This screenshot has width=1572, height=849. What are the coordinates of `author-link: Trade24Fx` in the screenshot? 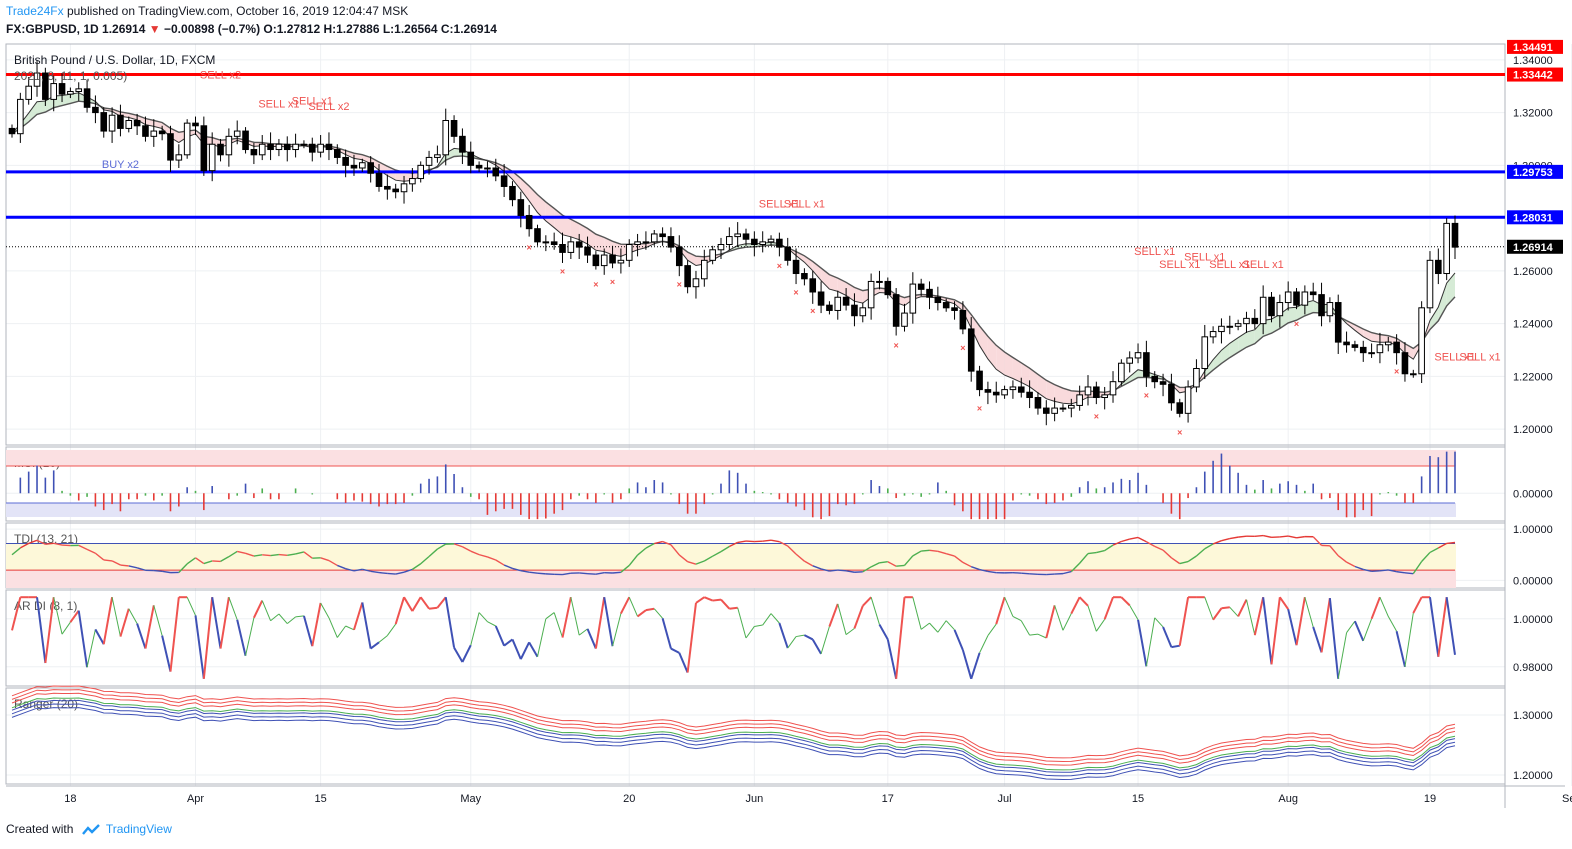 It's located at (35, 11).